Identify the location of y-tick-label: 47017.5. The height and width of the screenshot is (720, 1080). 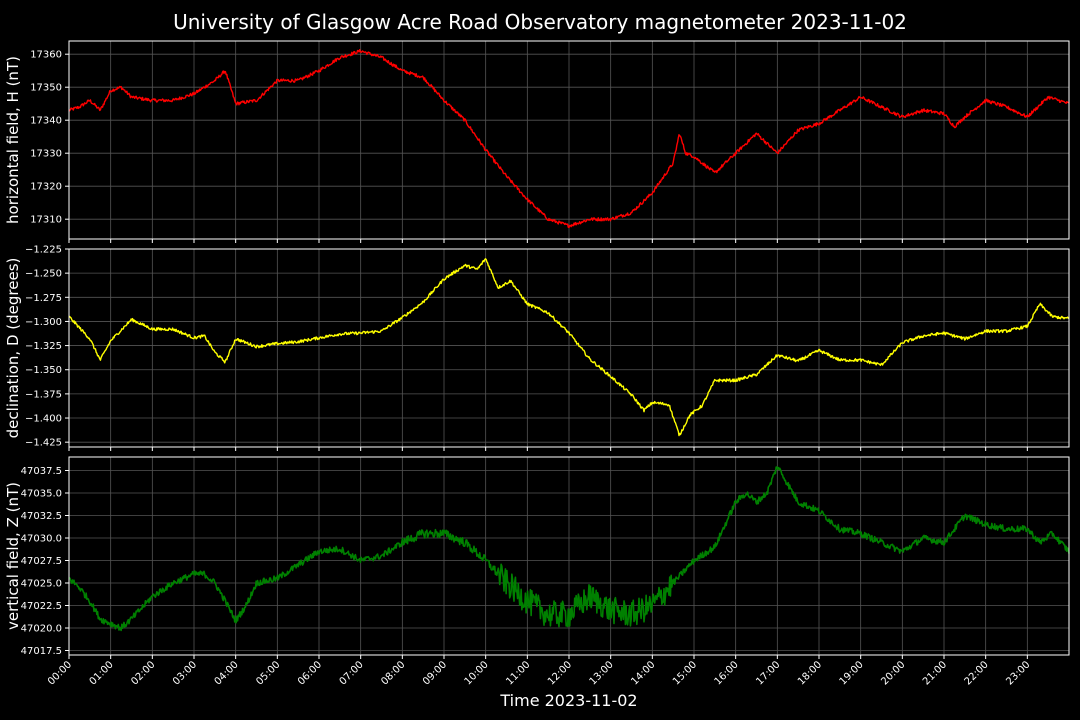
(41, 651).